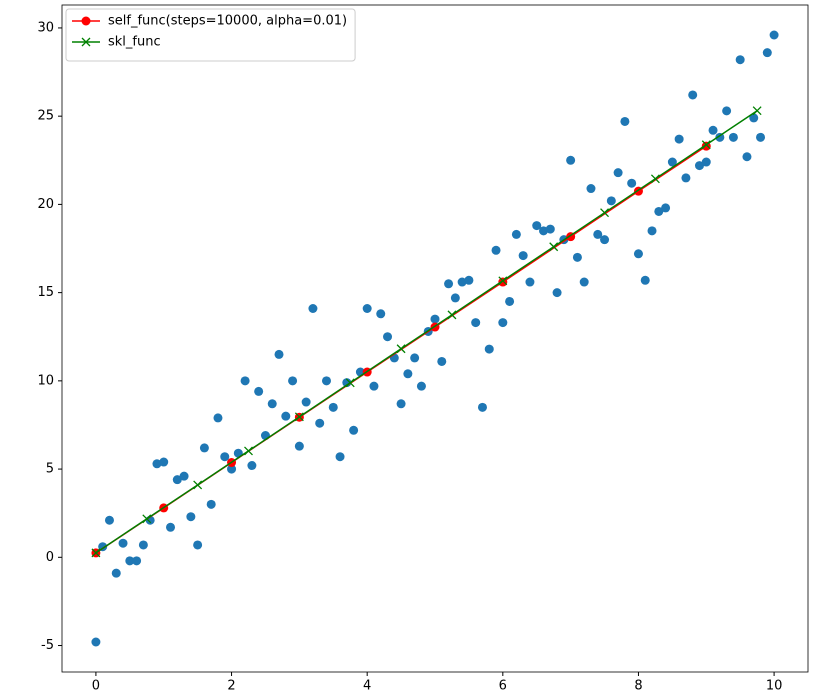  Describe the element at coordinates (45, 292) in the screenshot. I see `y-tick-label: 15` at that location.